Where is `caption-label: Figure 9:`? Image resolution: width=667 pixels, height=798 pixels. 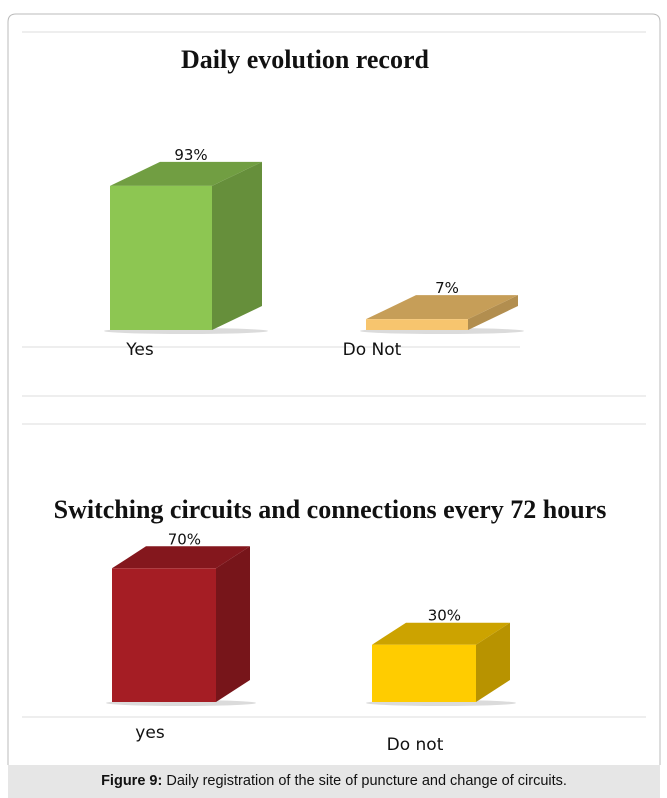 caption-label: Figure 9: is located at coordinates (132, 781).